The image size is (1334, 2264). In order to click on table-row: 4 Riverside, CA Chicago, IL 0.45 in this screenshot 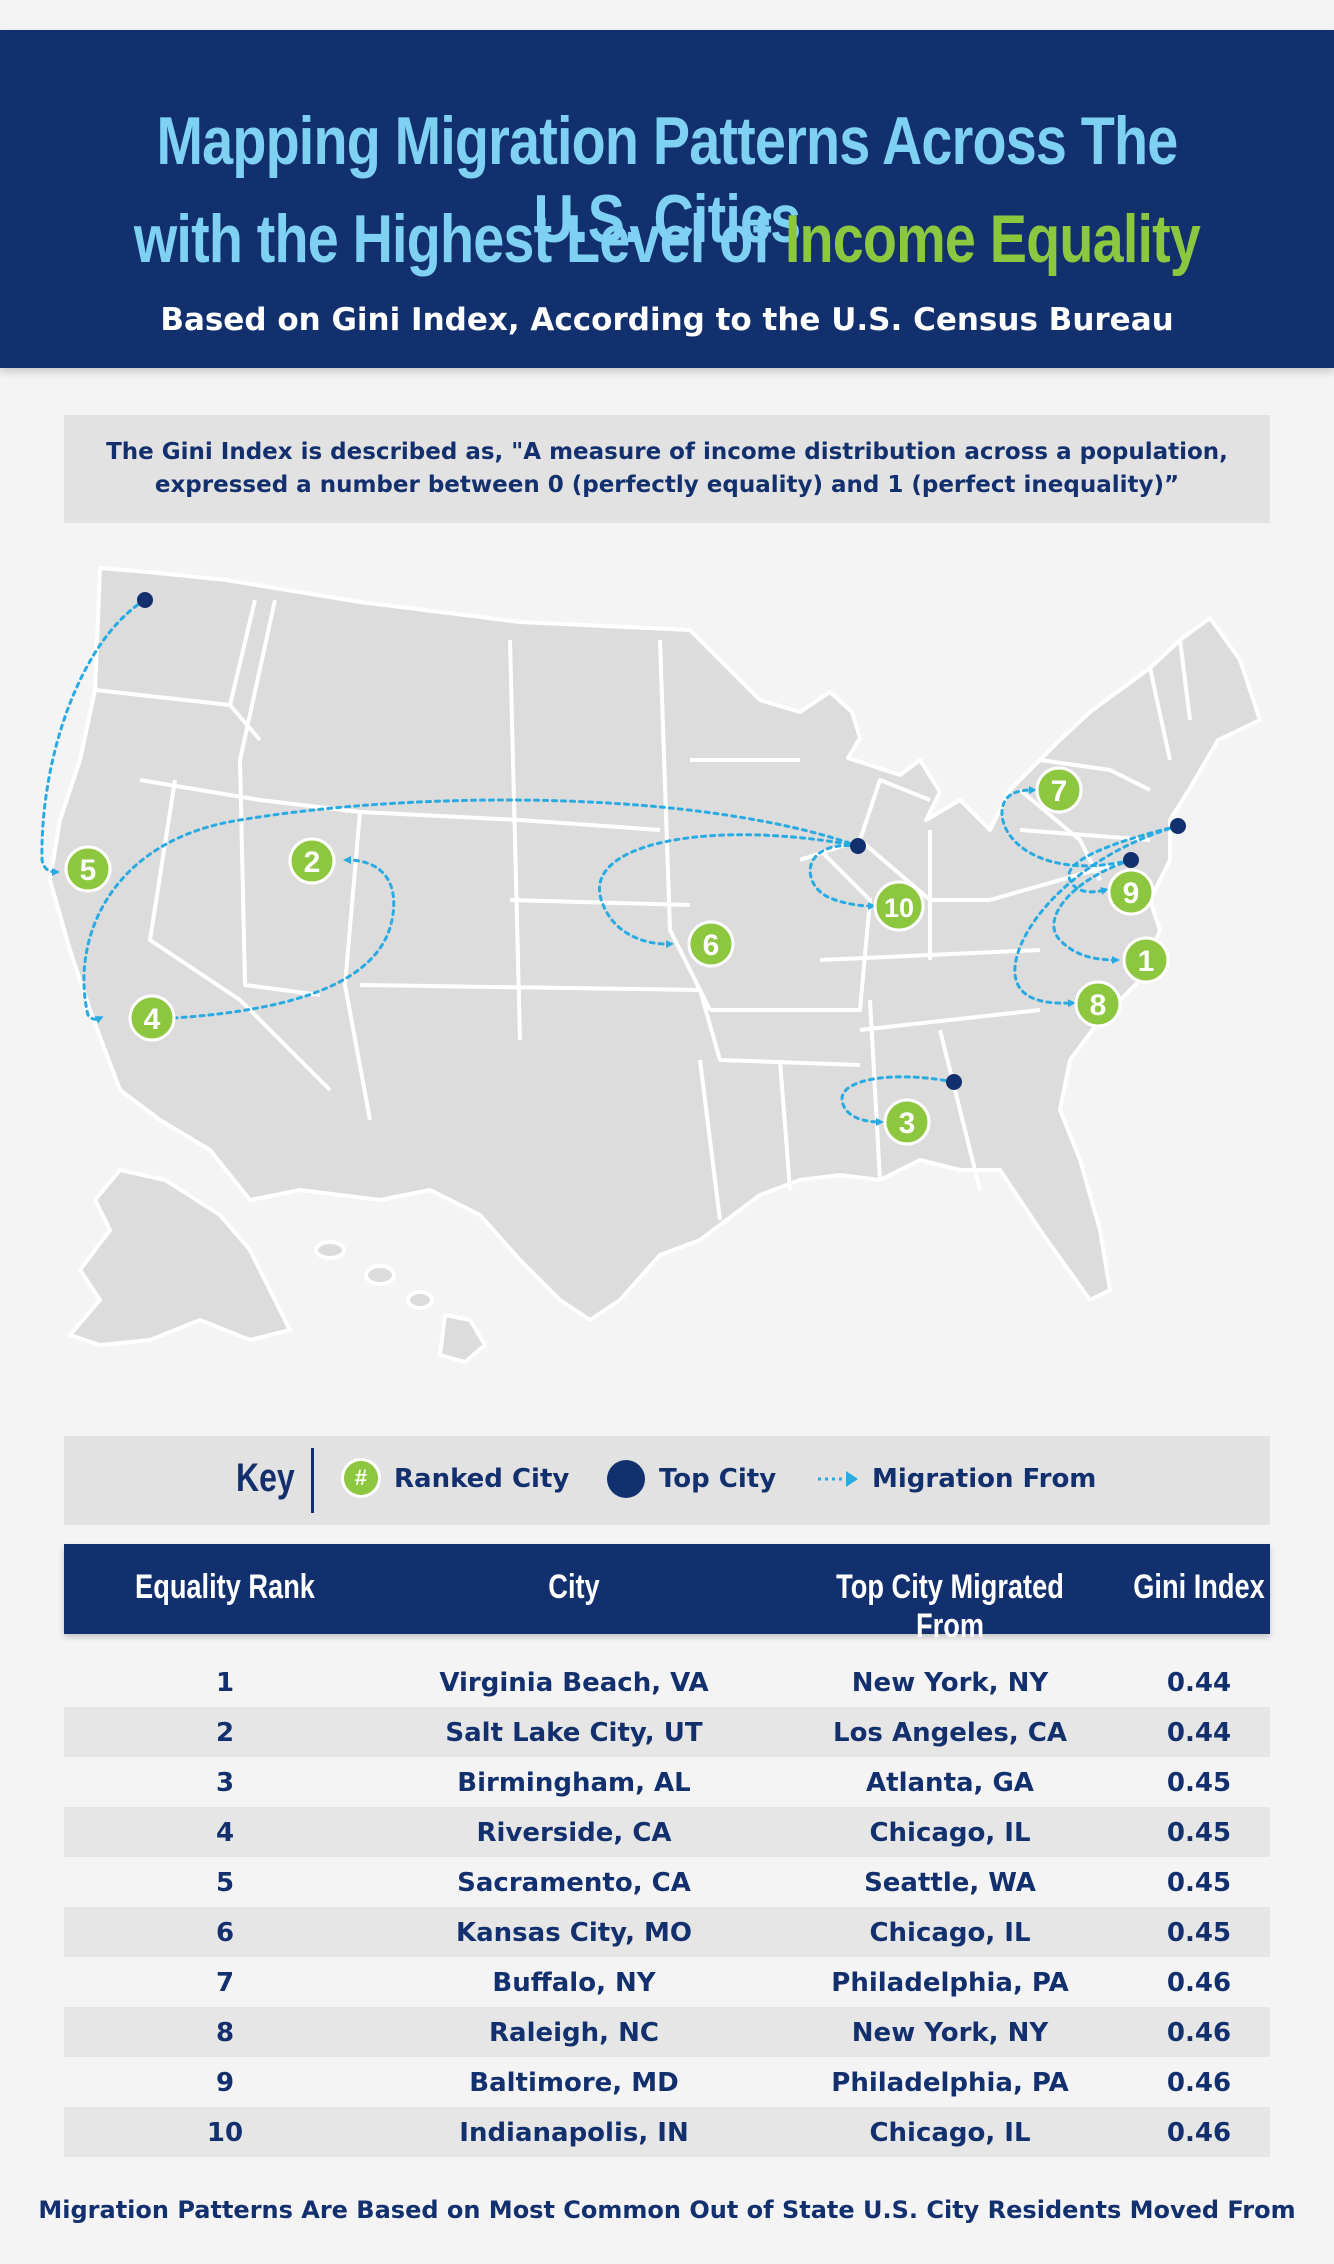, I will do `click(667, 1832)`.